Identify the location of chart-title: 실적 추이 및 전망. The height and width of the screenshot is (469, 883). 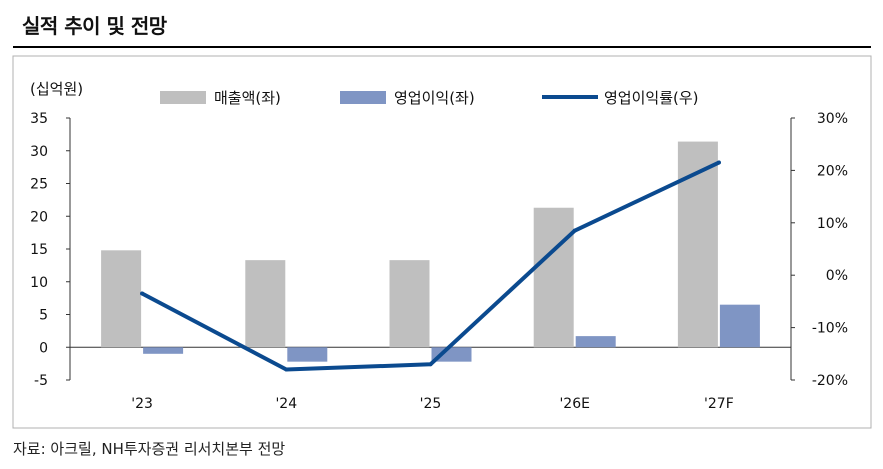
(94, 26).